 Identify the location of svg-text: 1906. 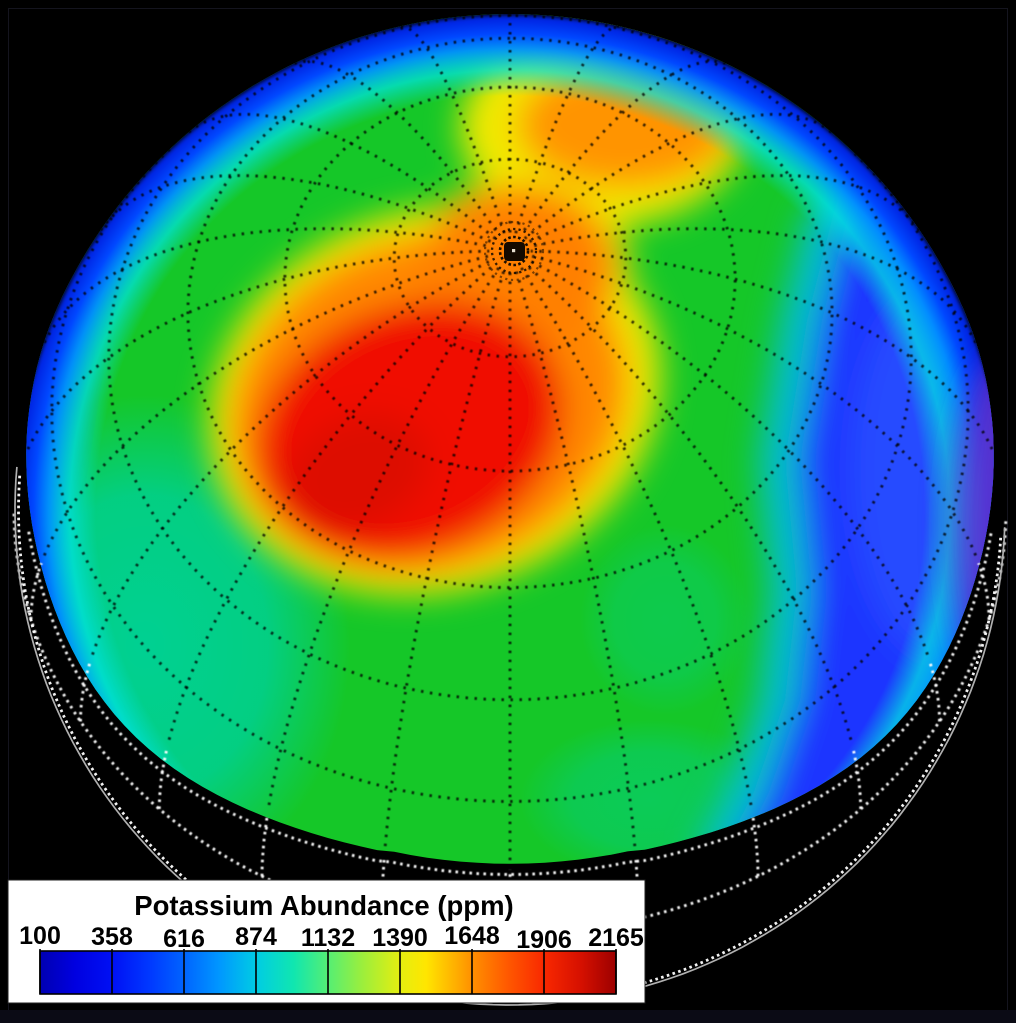
(544, 940).